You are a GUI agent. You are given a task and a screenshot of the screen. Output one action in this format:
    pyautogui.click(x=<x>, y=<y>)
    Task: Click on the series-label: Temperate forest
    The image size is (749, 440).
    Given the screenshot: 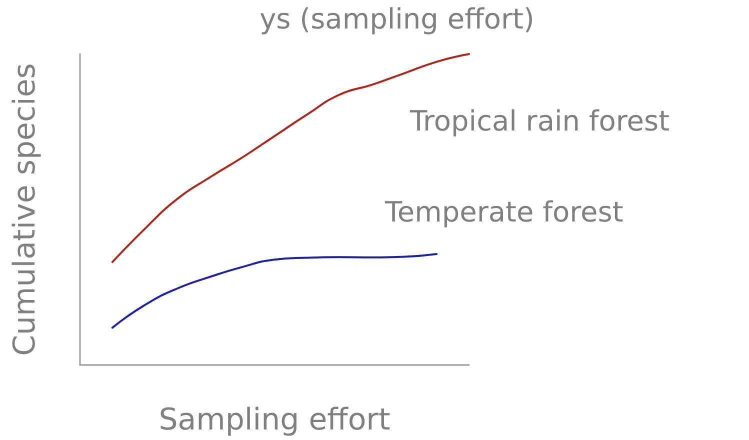 What is the action you would take?
    pyautogui.click(x=504, y=212)
    